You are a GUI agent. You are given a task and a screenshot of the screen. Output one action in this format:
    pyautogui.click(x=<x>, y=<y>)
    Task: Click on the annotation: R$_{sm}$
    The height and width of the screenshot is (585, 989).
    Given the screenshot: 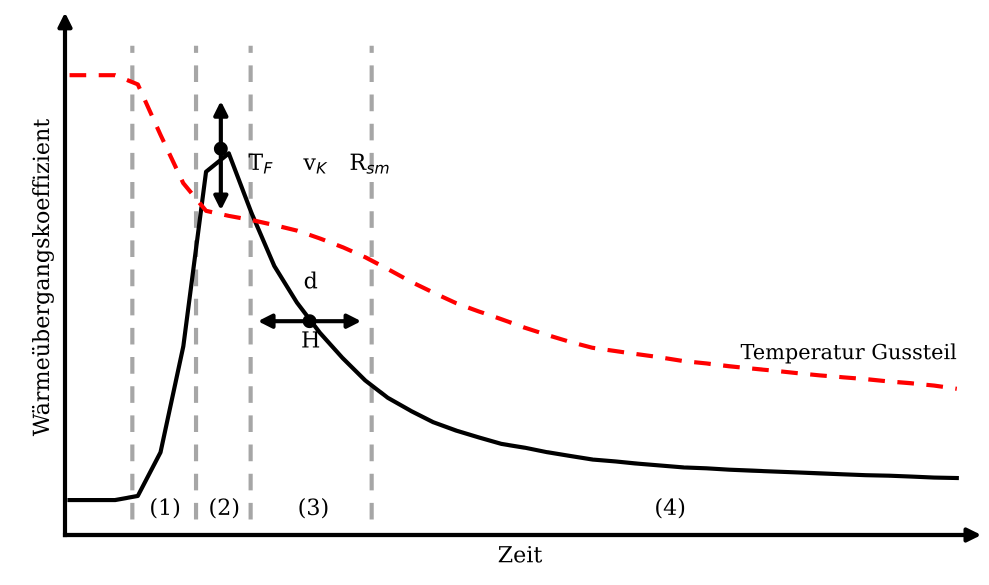 What is the action you would take?
    pyautogui.click(x=369, y=164)
    